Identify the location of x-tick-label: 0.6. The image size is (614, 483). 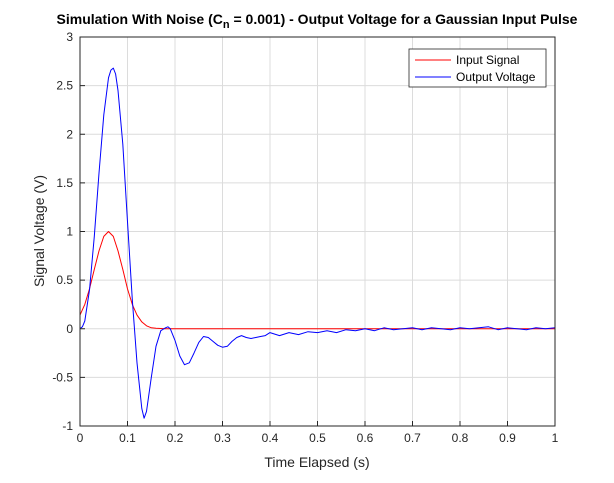
(365, 438).